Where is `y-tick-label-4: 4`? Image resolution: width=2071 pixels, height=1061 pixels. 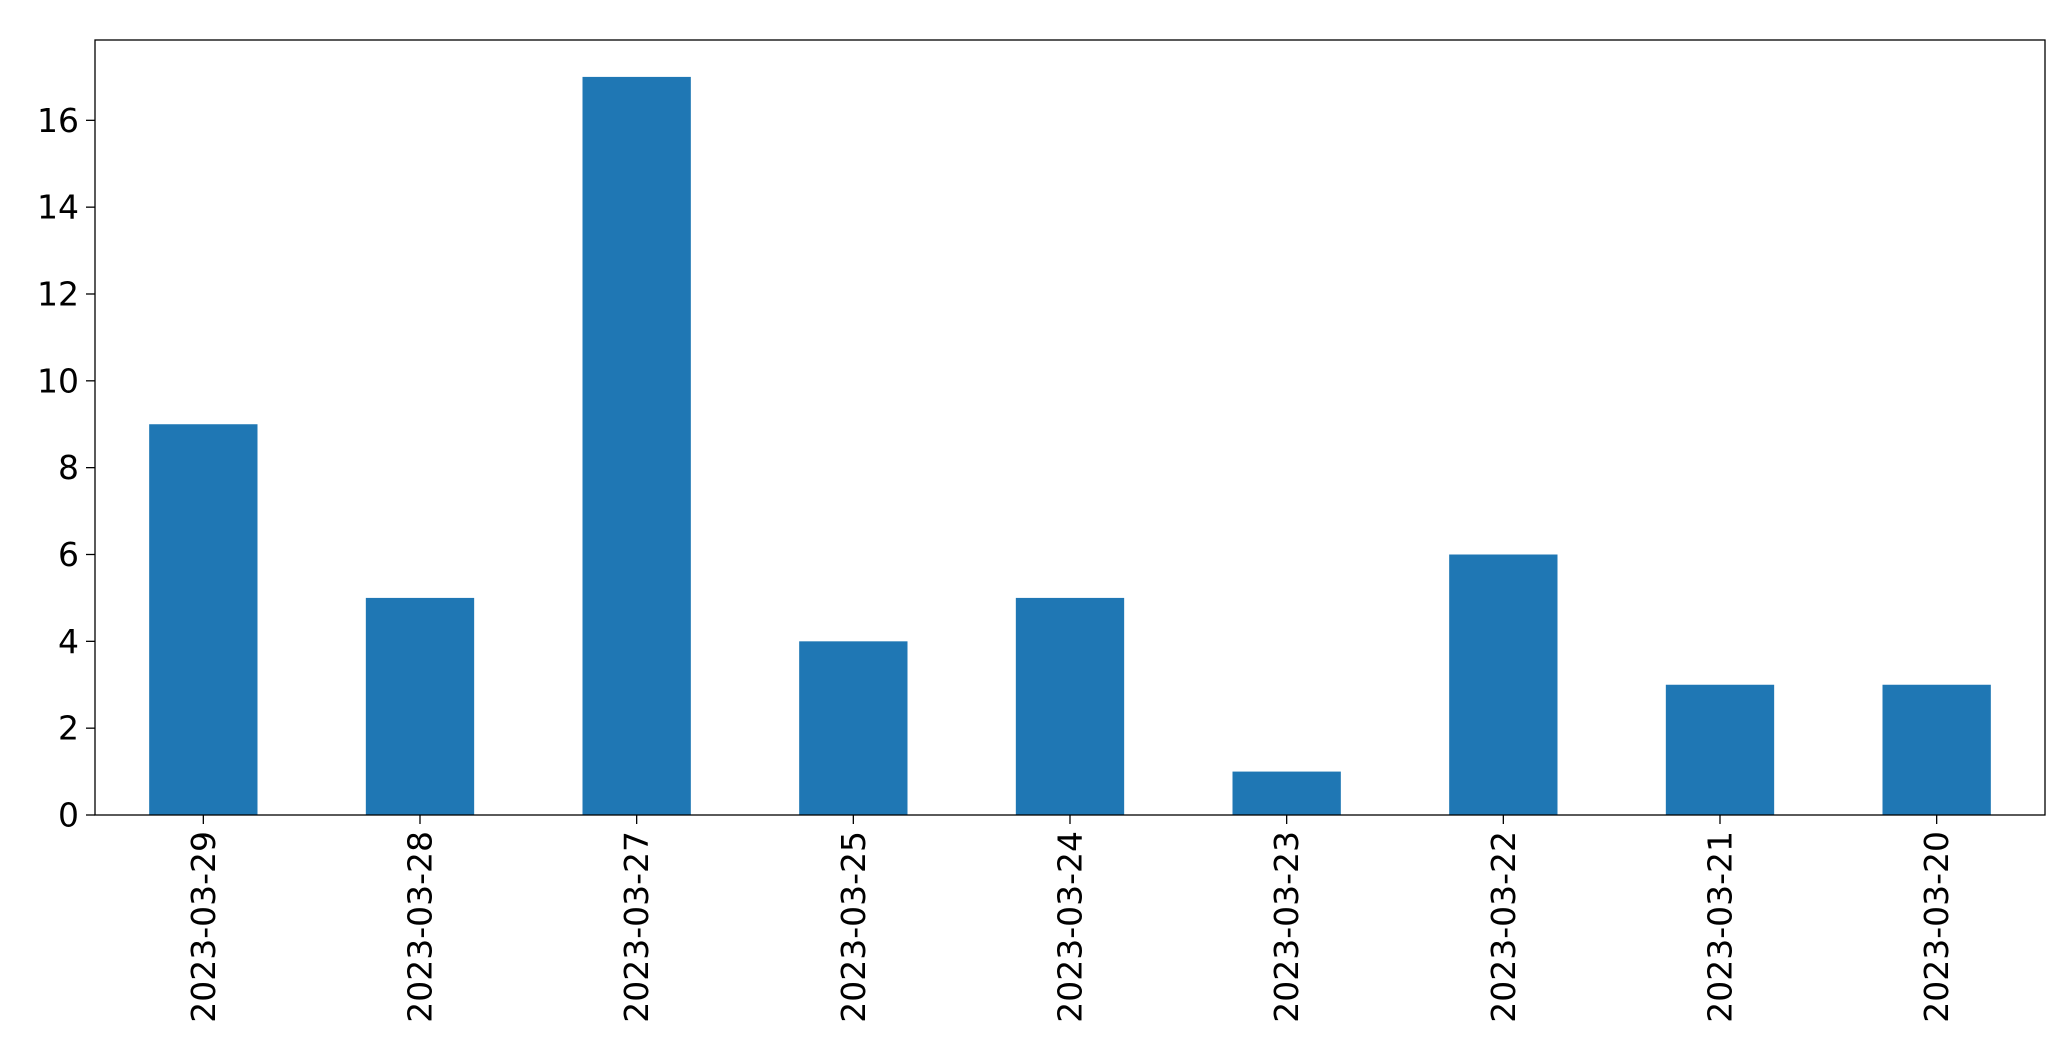
y-tick-label-4: 4 is located at coordinates (68, 641).